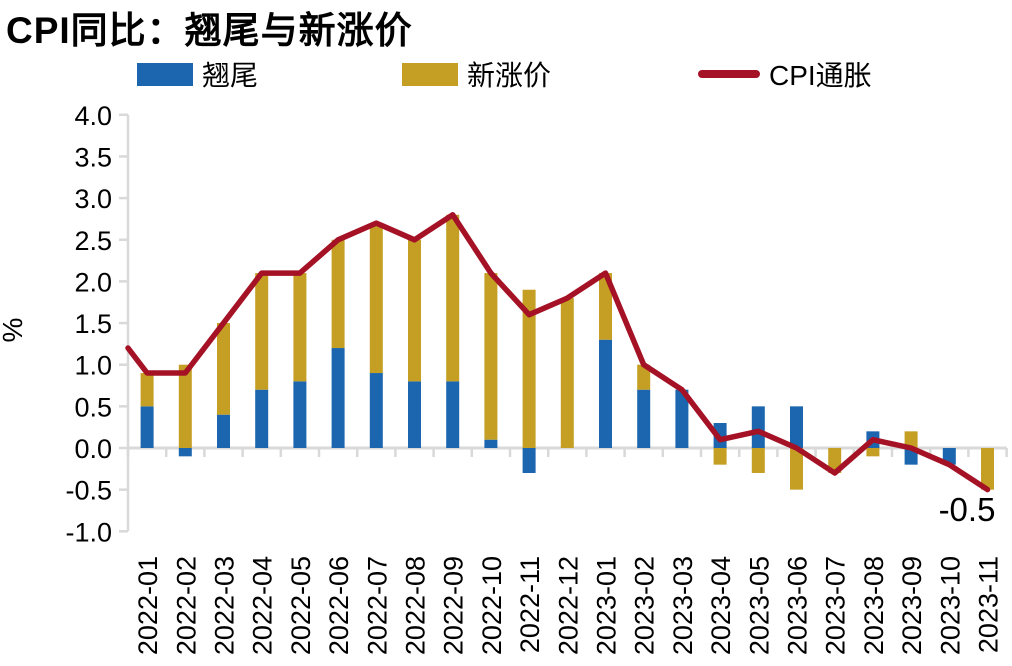 This screenshot has height=666, width=1012. I want to click on x-tick-label: 2023-01, so click(607, 605).